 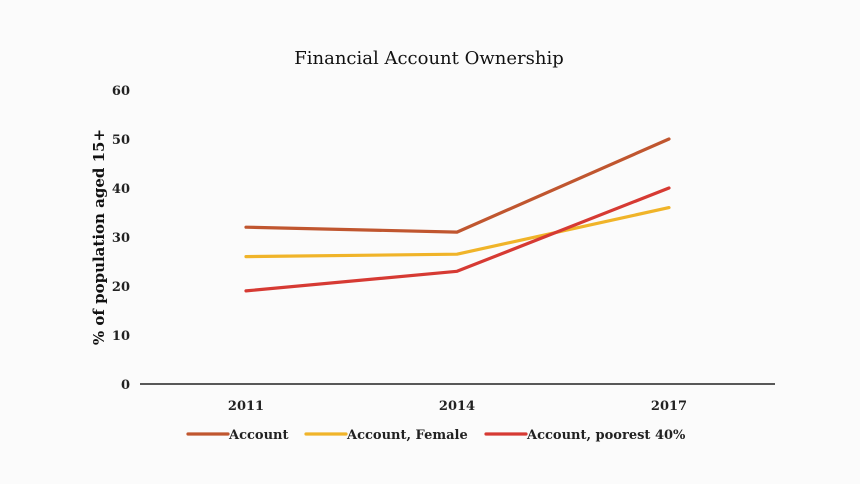 I want to click on chart-title: Financial Account Ownership, so click(x=428, y=58).